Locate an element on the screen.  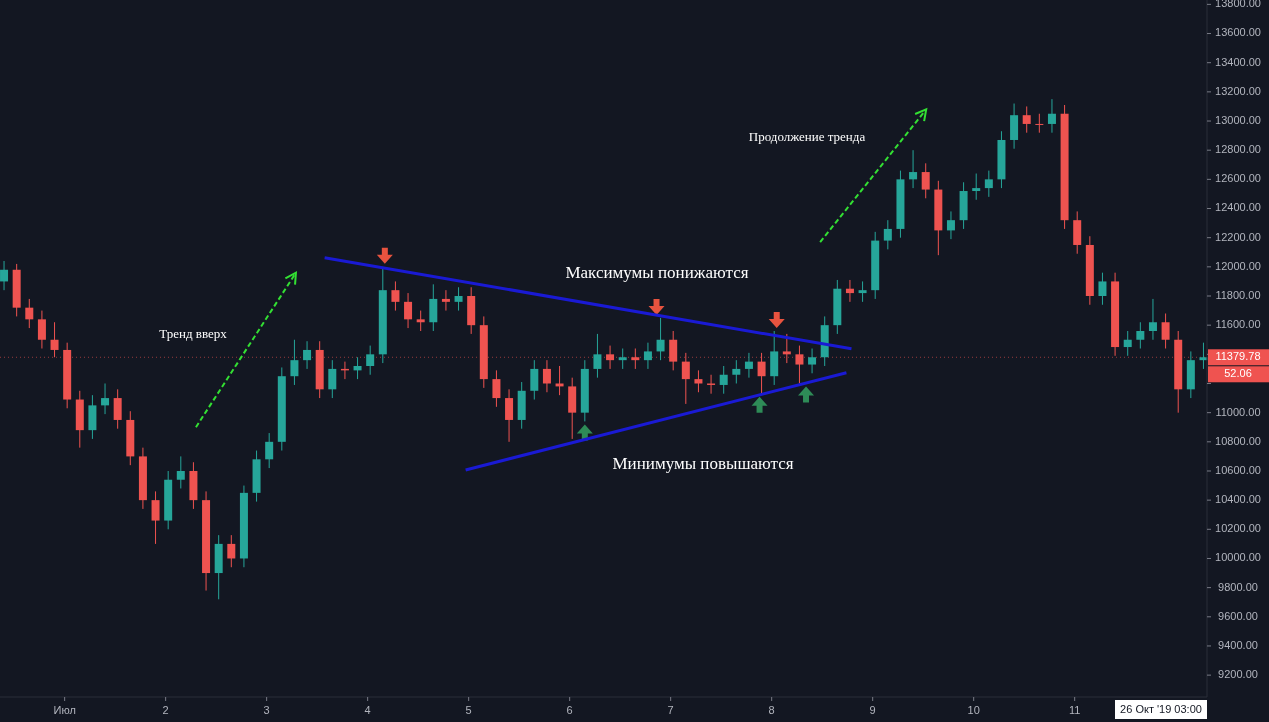
x-tick-label: 7 is located at coordinates (670, 709).